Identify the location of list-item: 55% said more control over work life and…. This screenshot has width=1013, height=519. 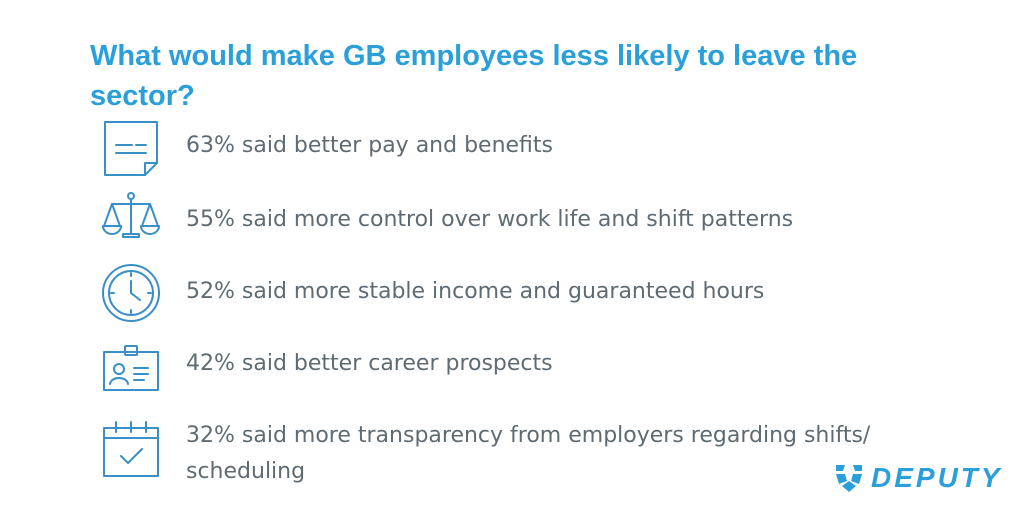
(493, 221).